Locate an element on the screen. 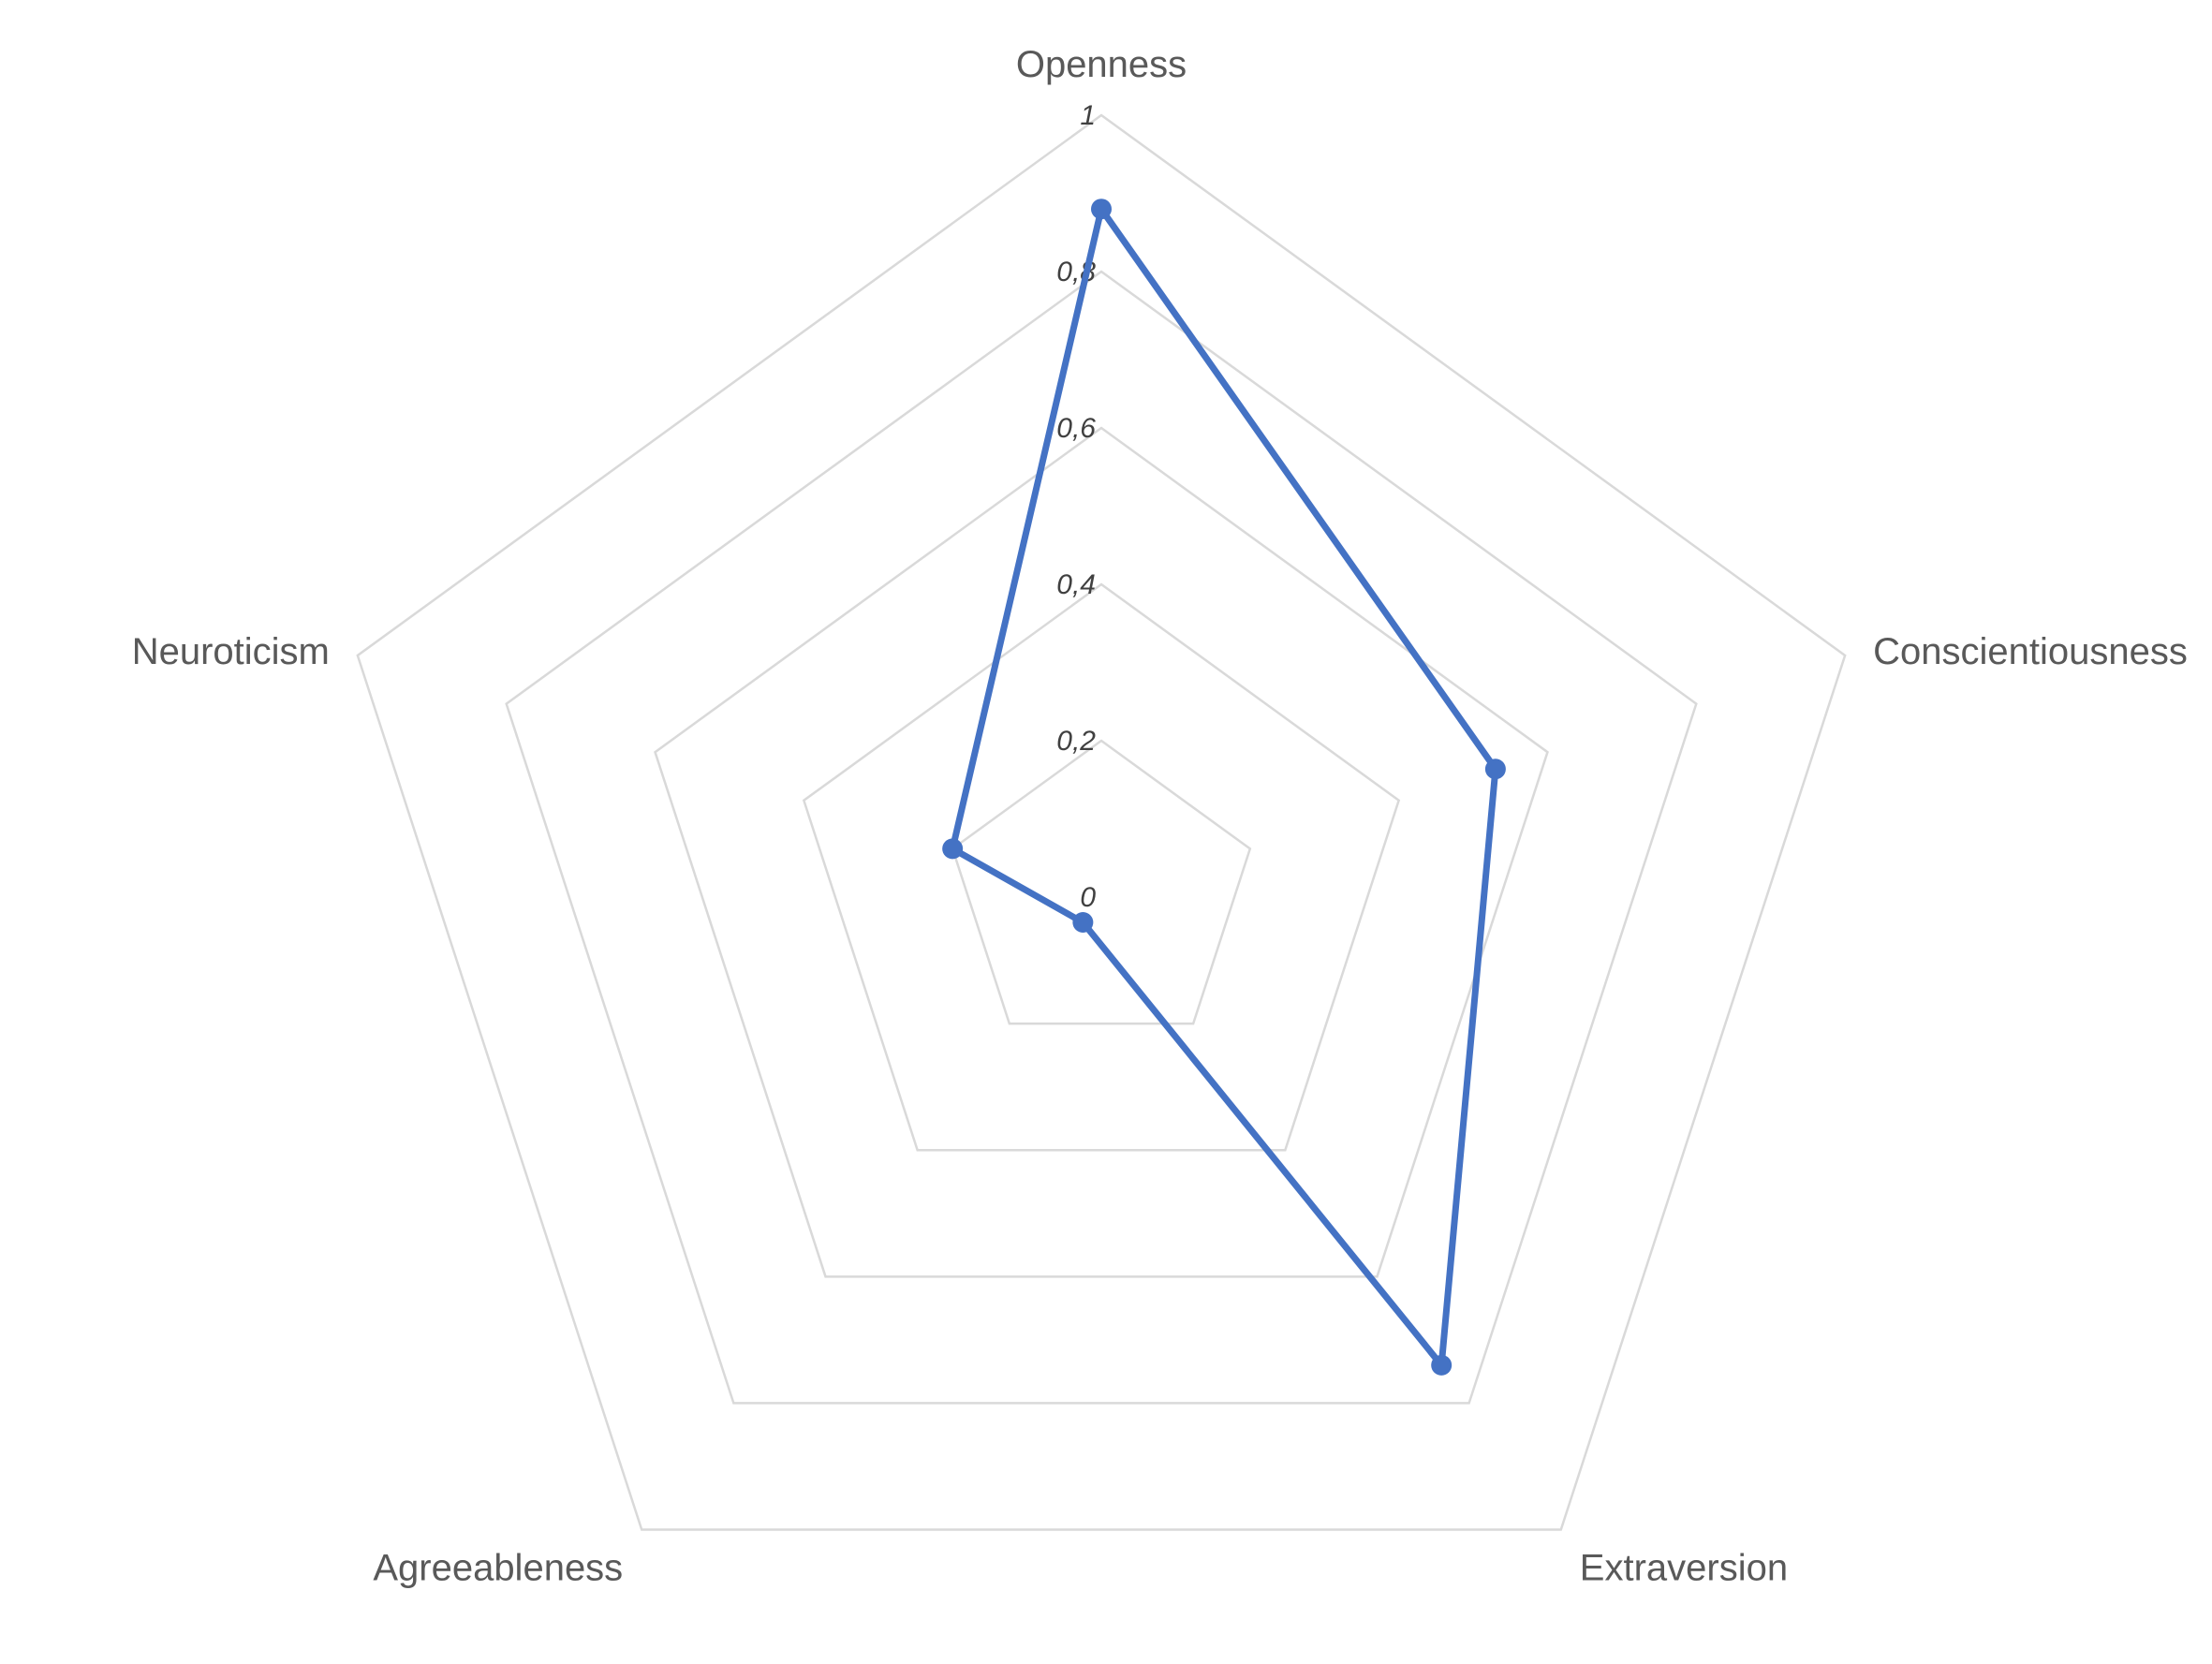  category-label: Extraversion is located at coordinates (1684, 1568).